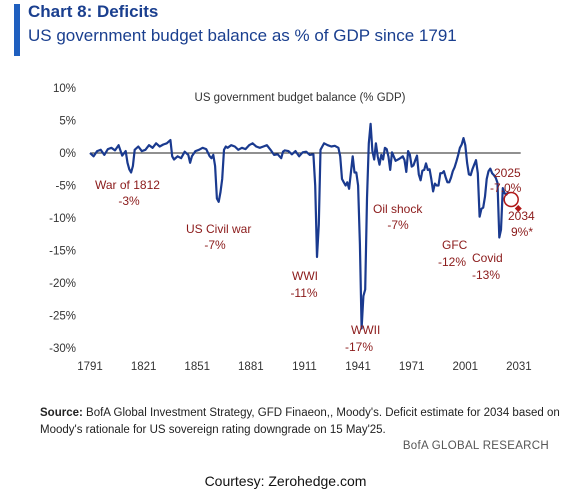 Image resolution: width=571 pixels, height=502 pixels. I want to click on annotation-value: 9%*, so click(522, 232).